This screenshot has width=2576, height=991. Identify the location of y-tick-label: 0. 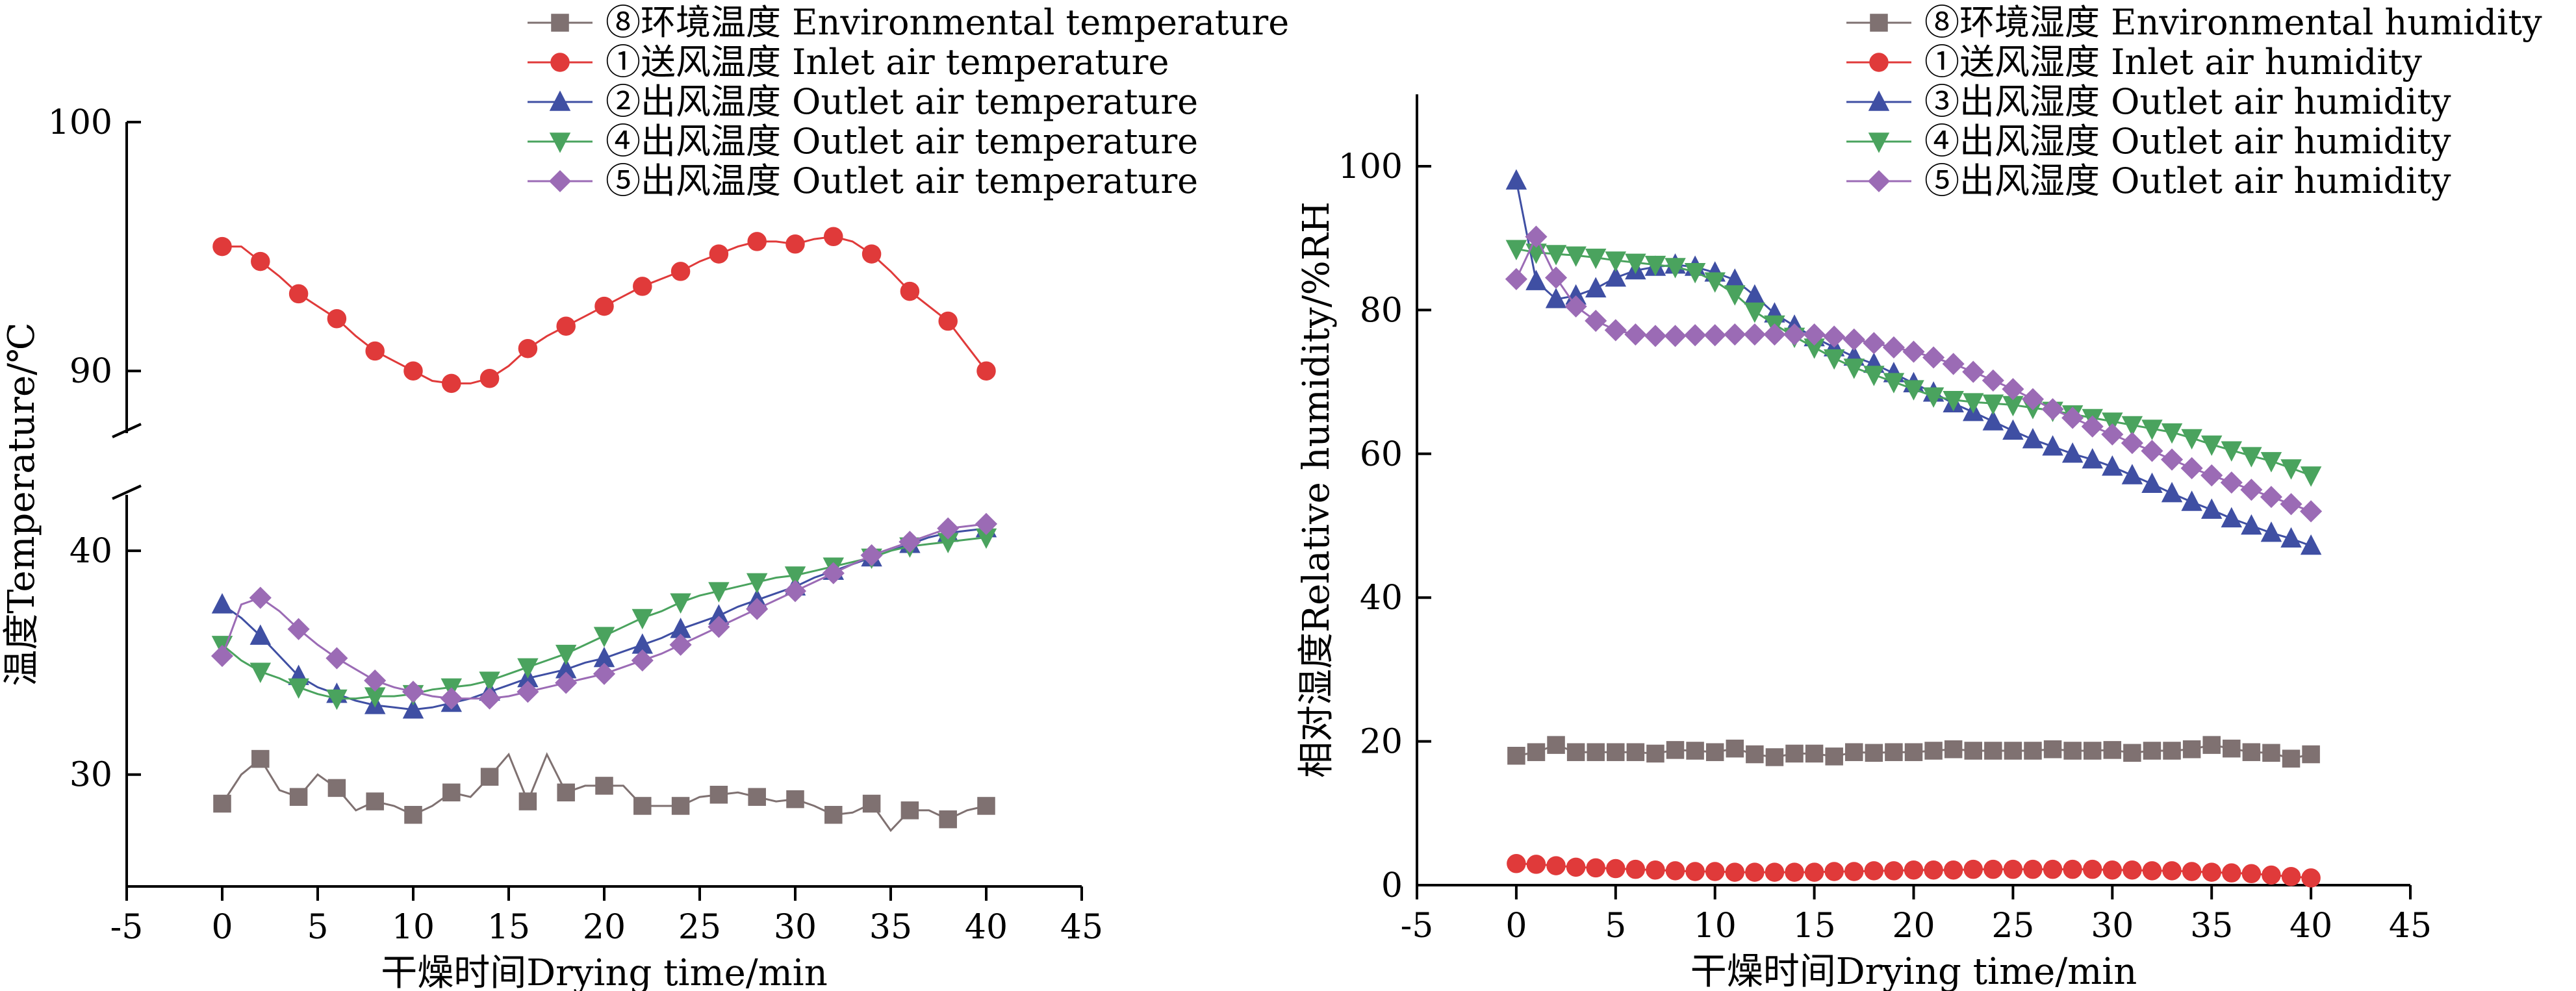
(1392, 885).